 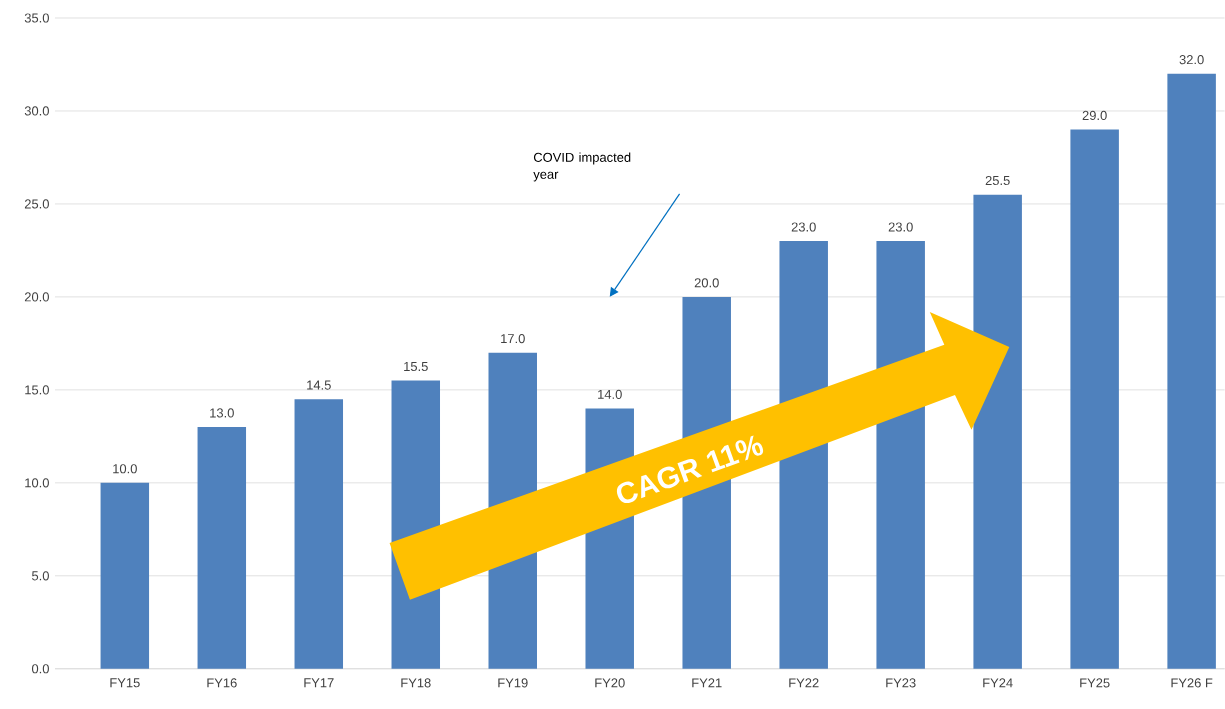 I want to click on y-tick-label: 25.0, so click(x=36, y=204).